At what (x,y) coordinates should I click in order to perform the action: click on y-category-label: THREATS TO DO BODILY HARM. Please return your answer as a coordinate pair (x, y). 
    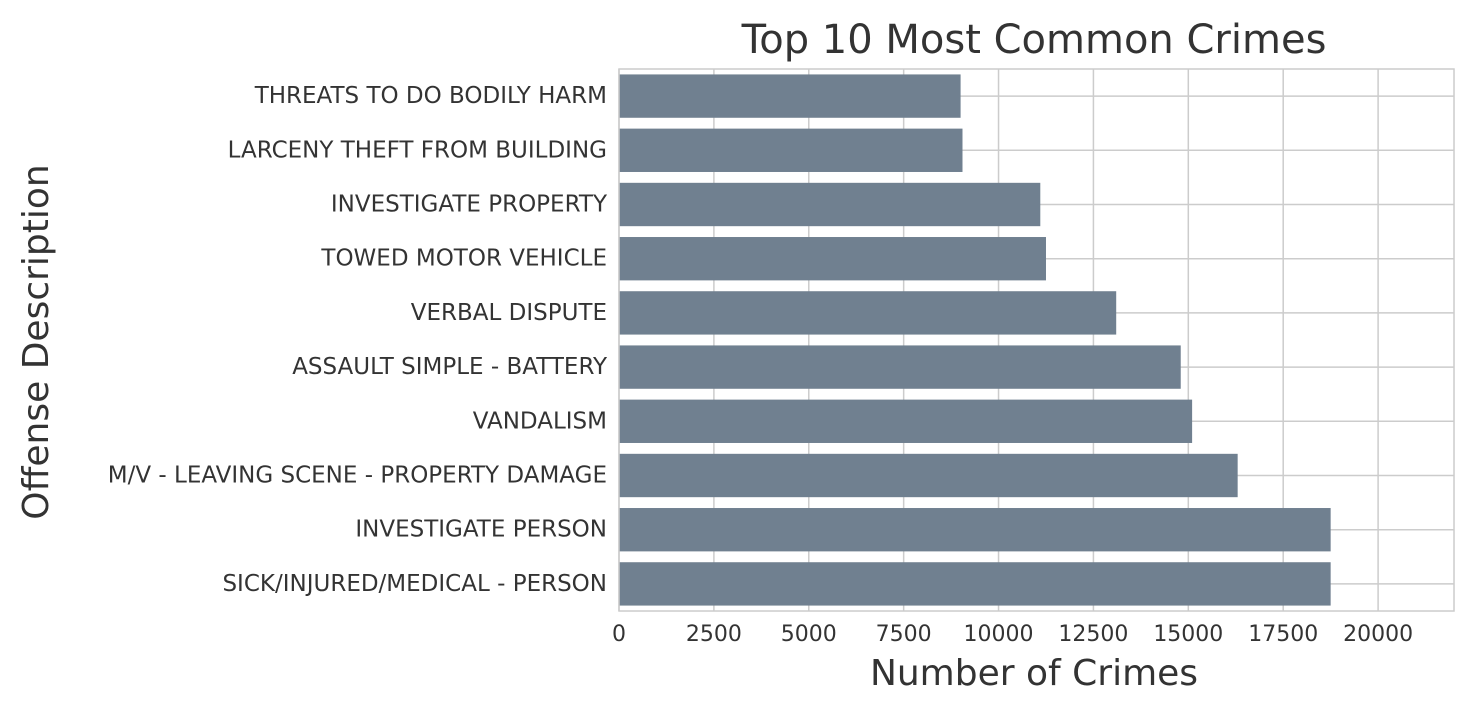
    Looking at the image, I should click on (430, 96).